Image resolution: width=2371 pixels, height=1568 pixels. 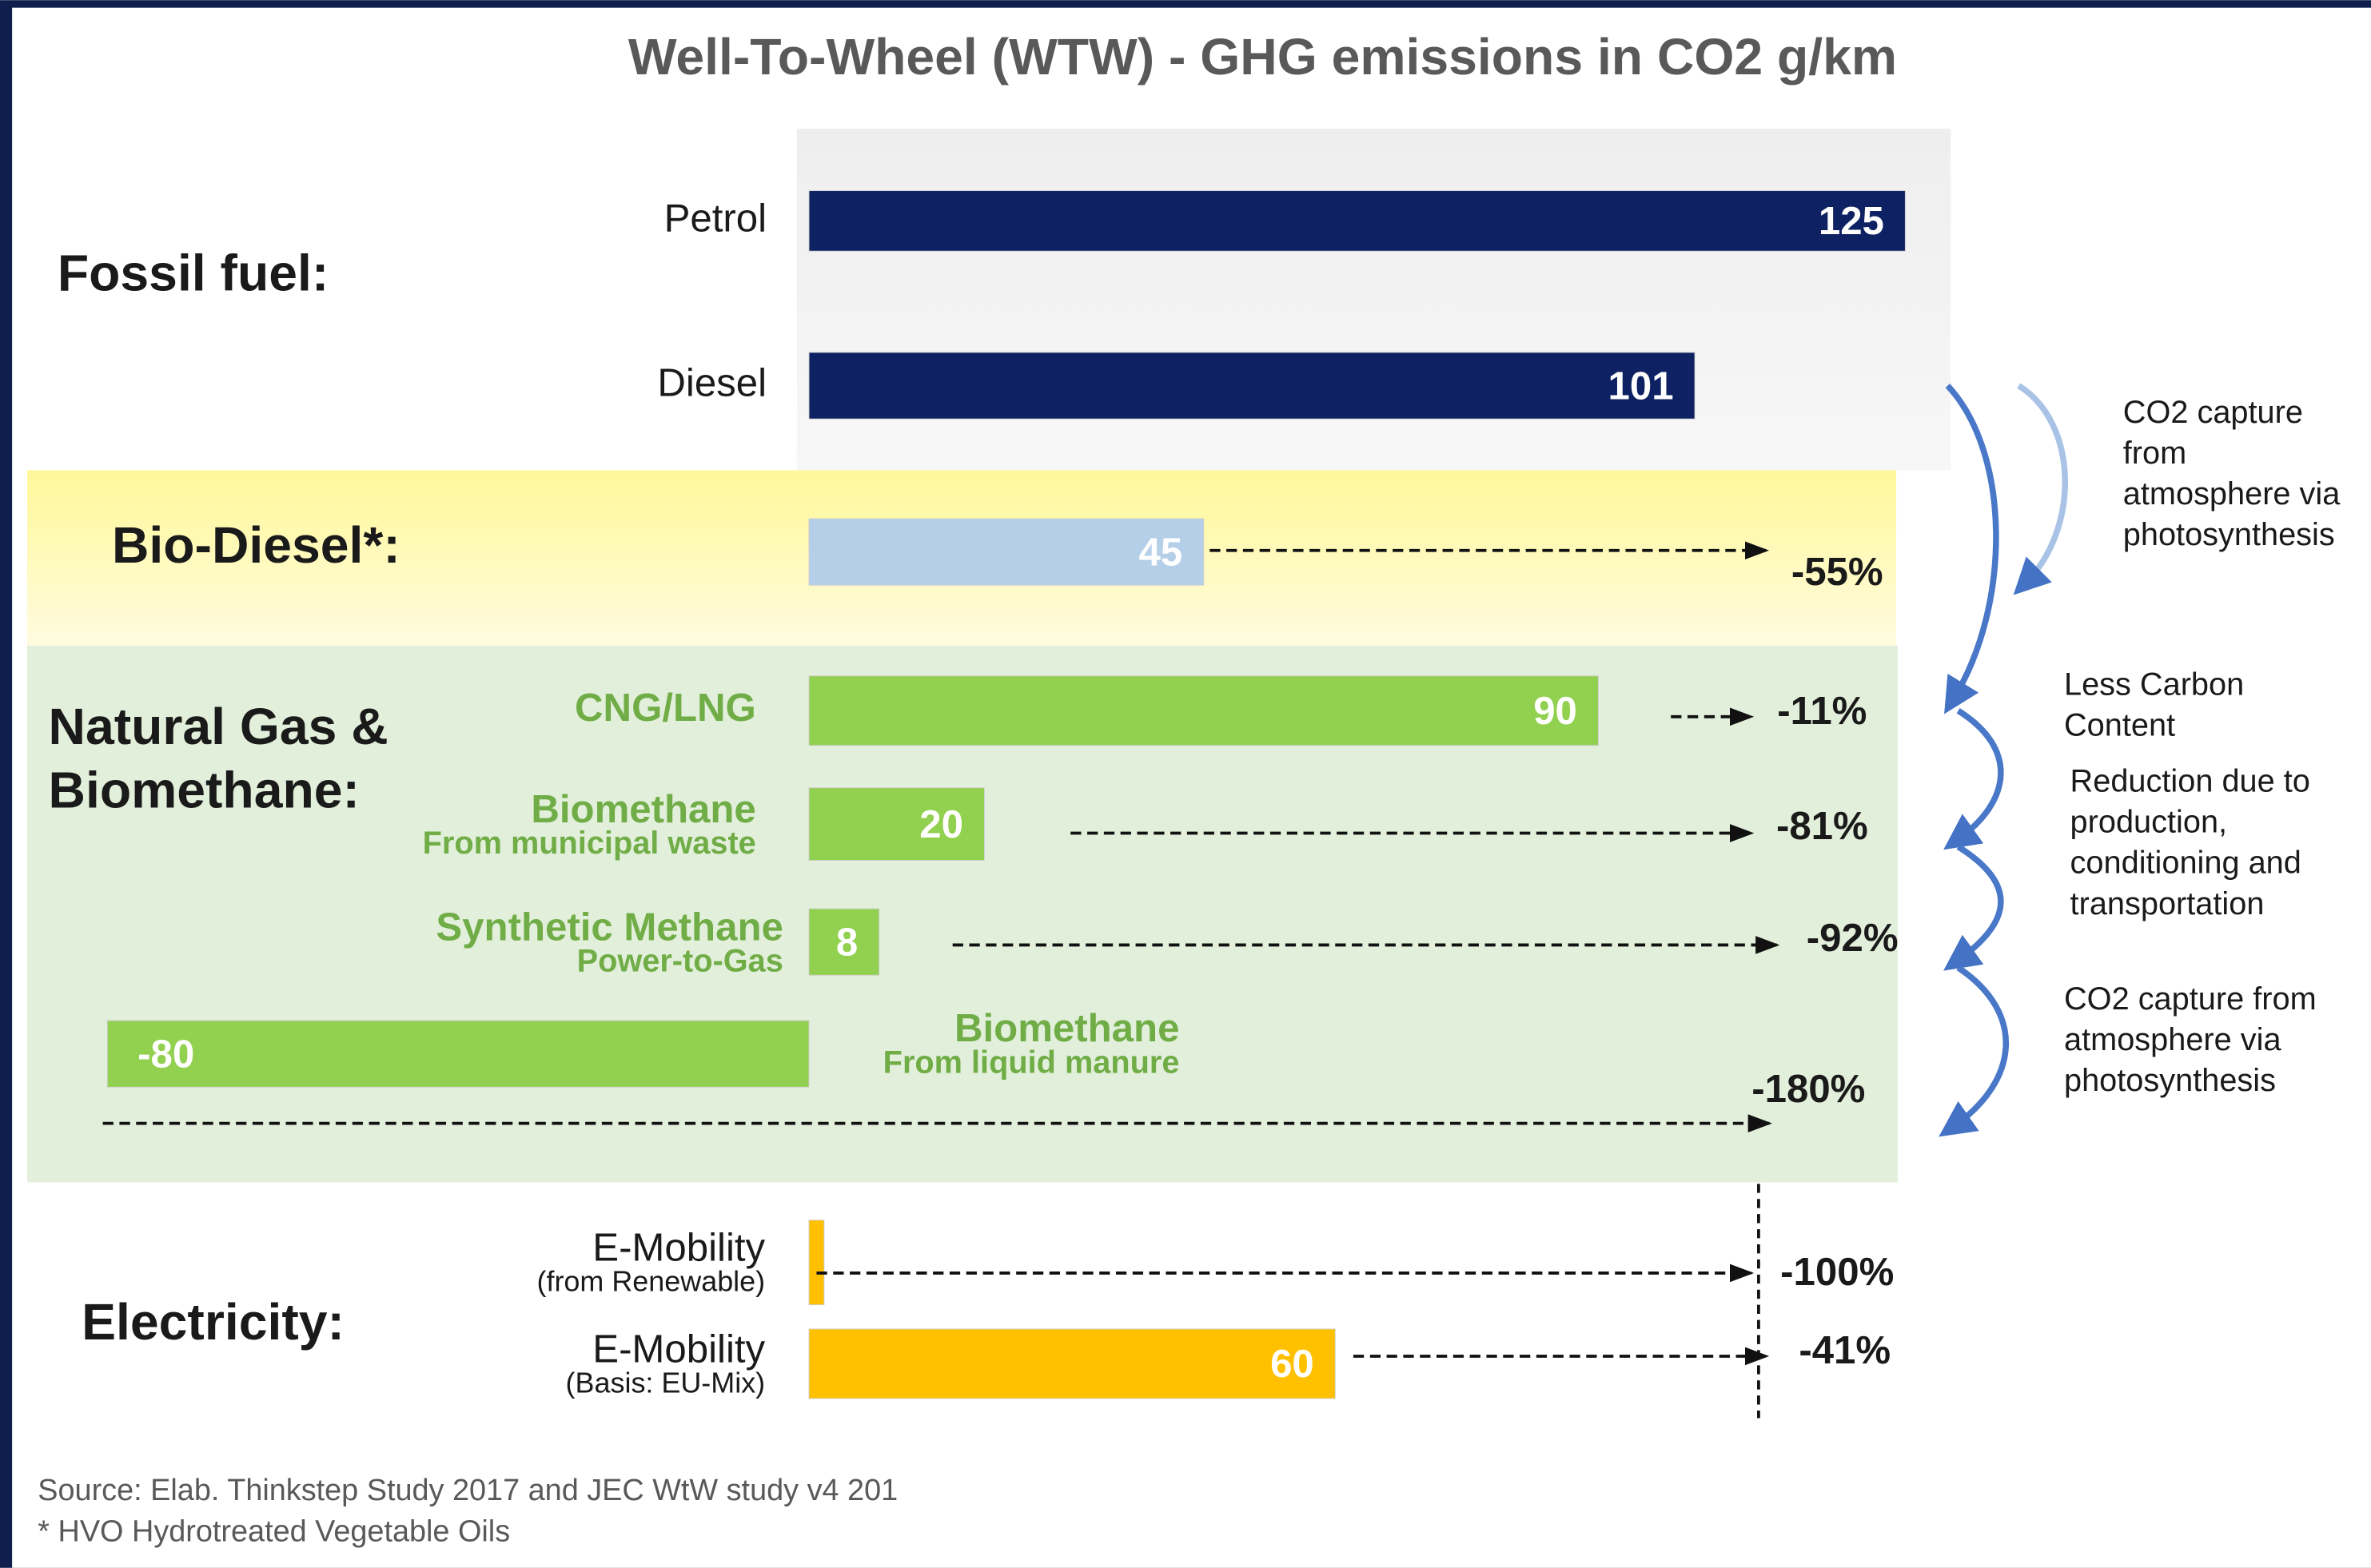 What do you see at coordinates (165, 1054) in the screenshot?
I see `value-label: -80` at bounding box center [165, 1054].